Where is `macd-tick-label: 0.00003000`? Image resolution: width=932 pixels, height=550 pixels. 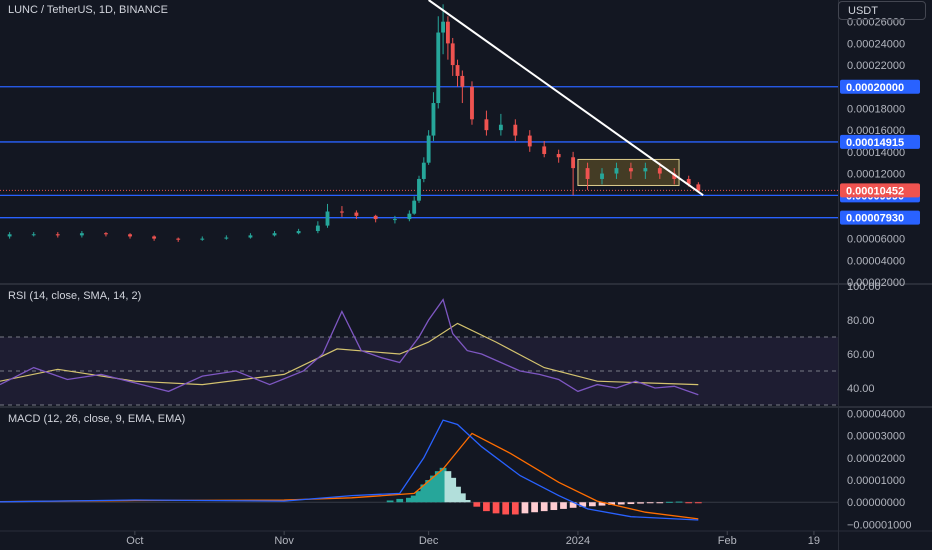 macd-tick-label: 0.00003000 is located at coordinates (876, 437).